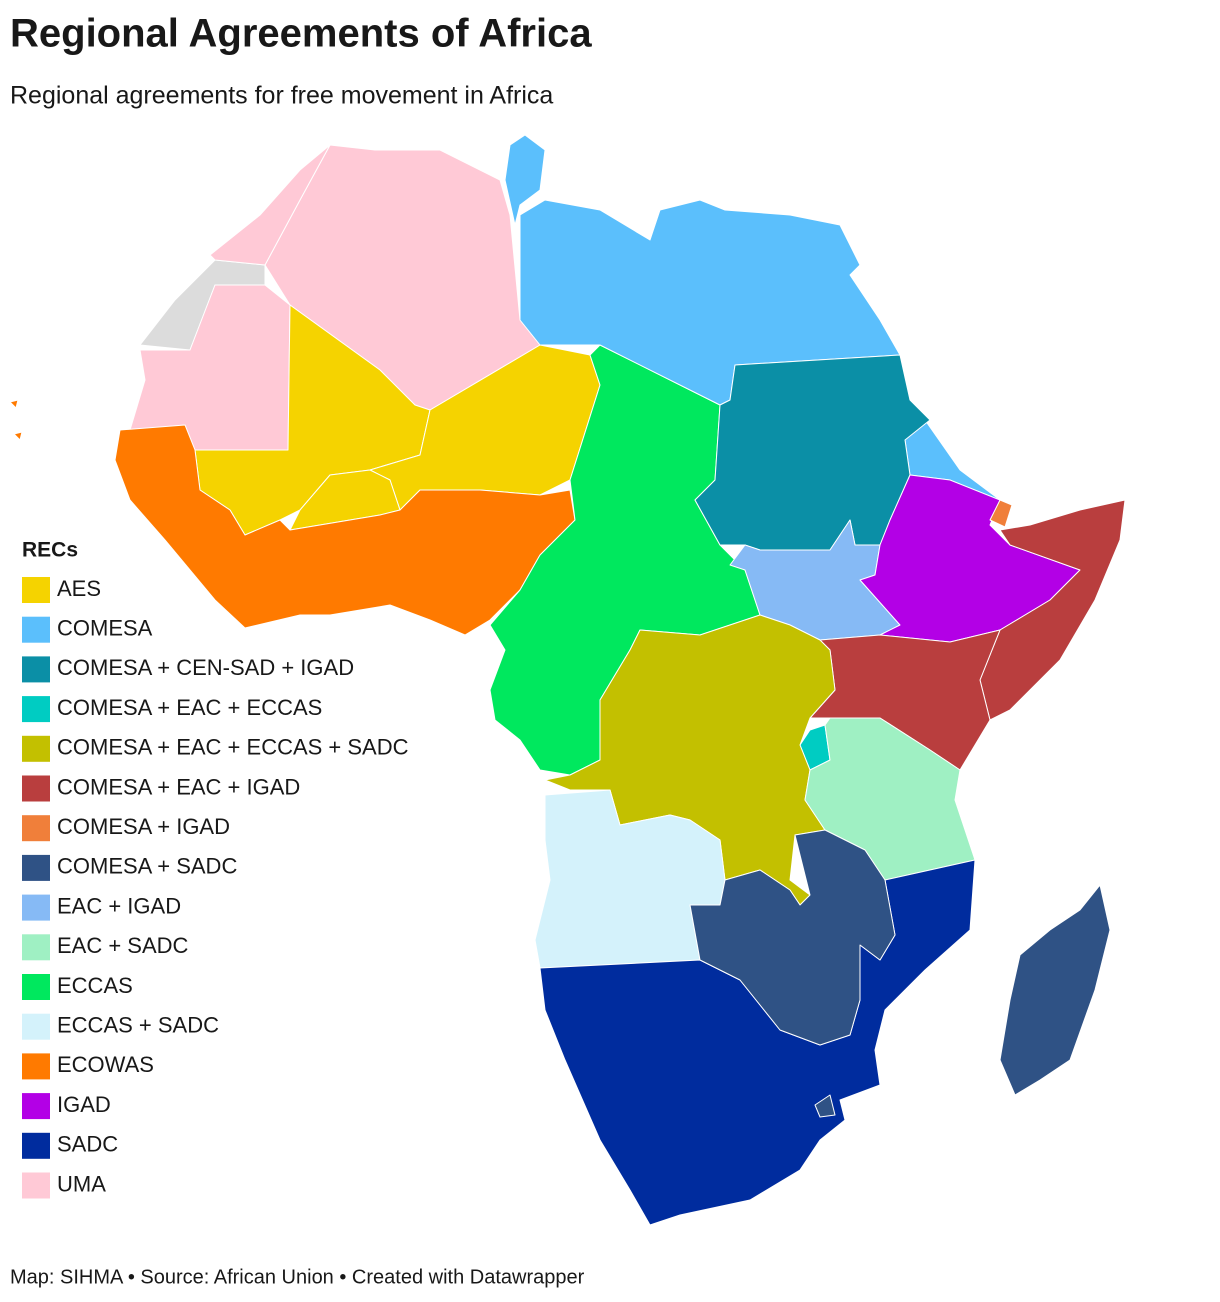 The width and height of the screenshot is (1220, 1302). Describe the element at coordinates (105, 1064) in the screenshot. I see `legend-label: ECOWAS` at that location.